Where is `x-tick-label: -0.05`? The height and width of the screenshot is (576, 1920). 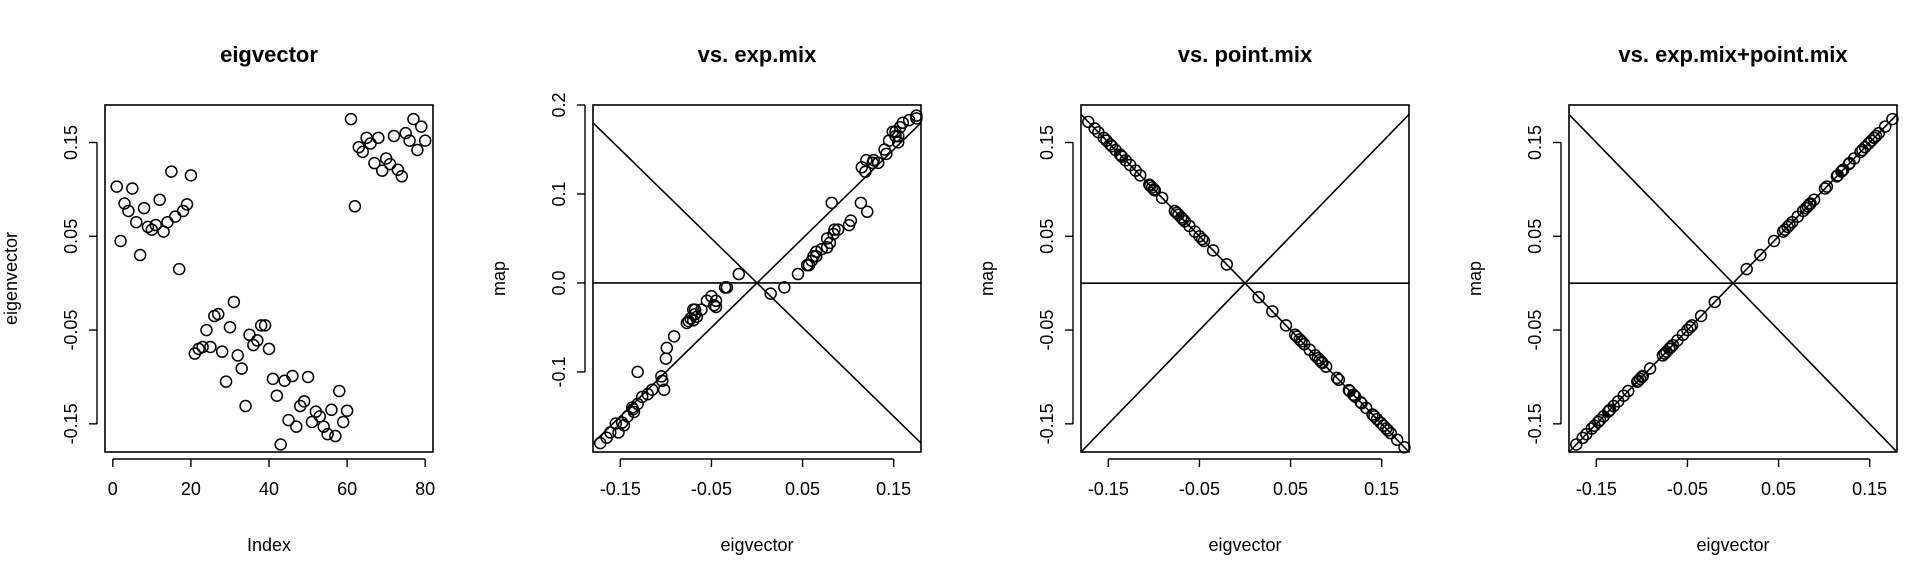
x-tick-label: -0.05 is located at coordinates (1199, 489).